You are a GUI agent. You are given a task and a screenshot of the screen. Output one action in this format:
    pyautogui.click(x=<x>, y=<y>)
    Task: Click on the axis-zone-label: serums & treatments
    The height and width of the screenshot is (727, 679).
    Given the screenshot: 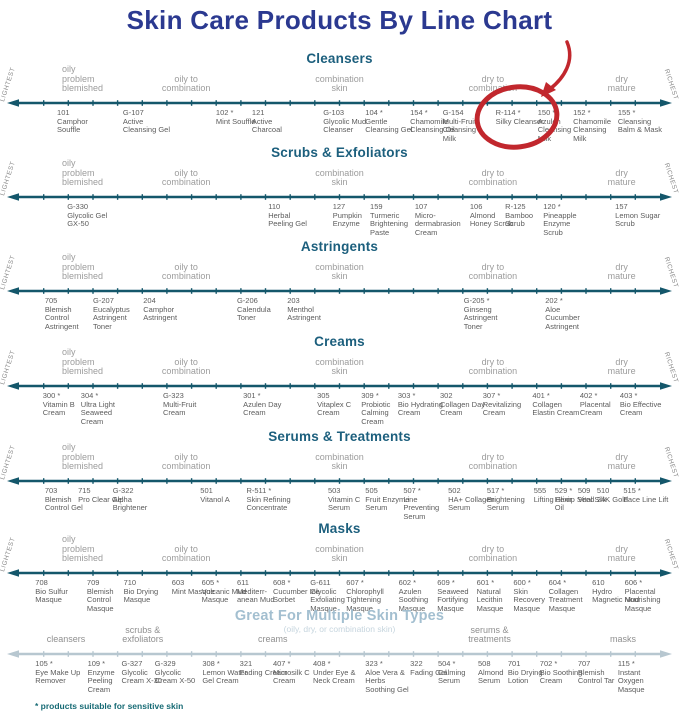 What is the action you would take?
    pyautogui.click(x=489, y=634)
    